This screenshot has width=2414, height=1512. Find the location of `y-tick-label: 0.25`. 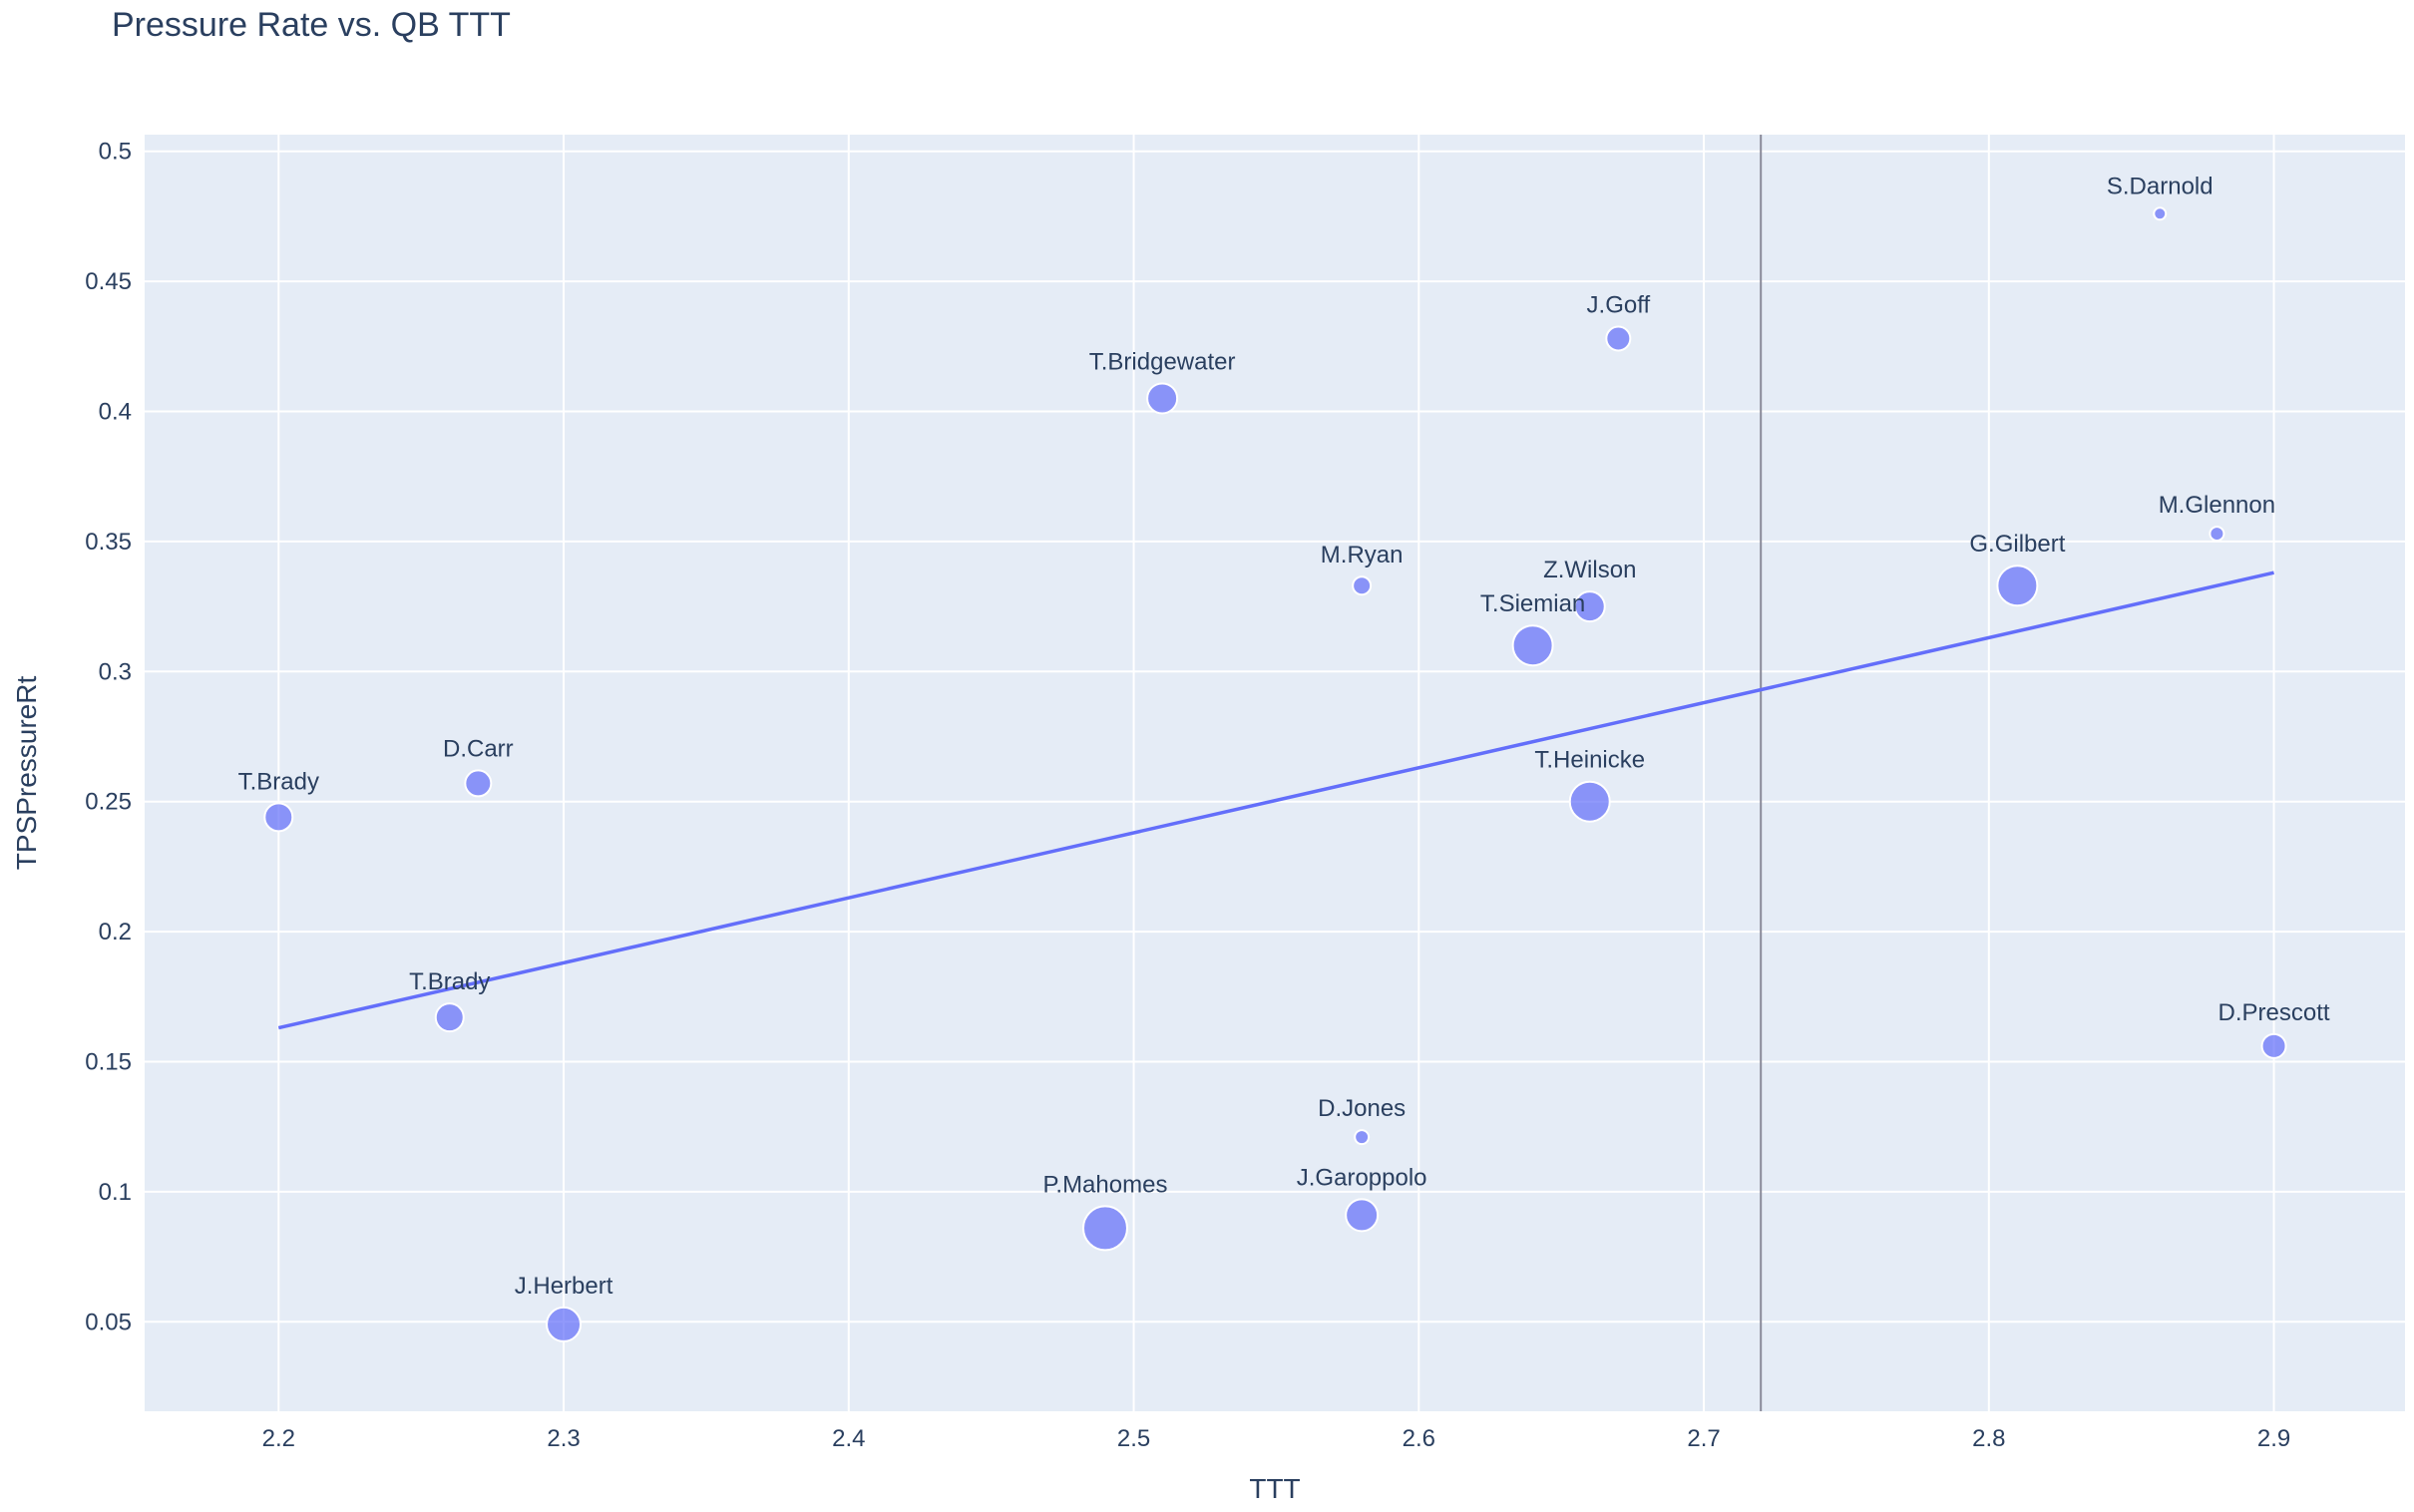

y-tick-label: 0.25 is located at coordinates (108, 802).